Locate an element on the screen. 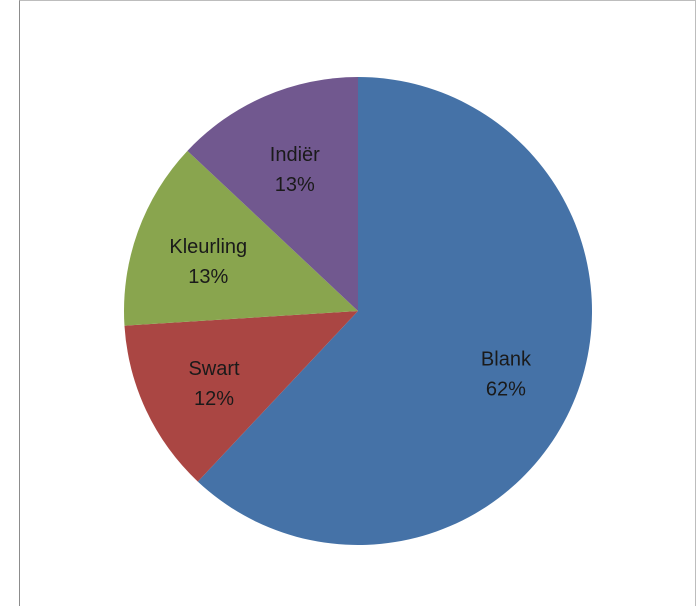 The width and height of the screenshot is (696, 606). slice-value-label: 62% is located at coordinates (506, 390).